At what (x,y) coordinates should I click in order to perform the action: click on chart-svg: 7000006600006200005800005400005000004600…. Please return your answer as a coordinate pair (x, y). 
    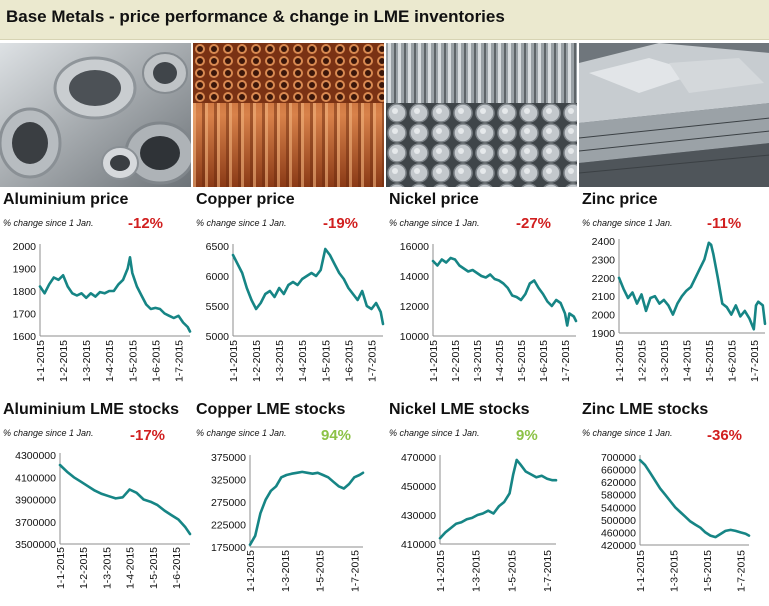
    Looking at the image, I should click on (676, 522).